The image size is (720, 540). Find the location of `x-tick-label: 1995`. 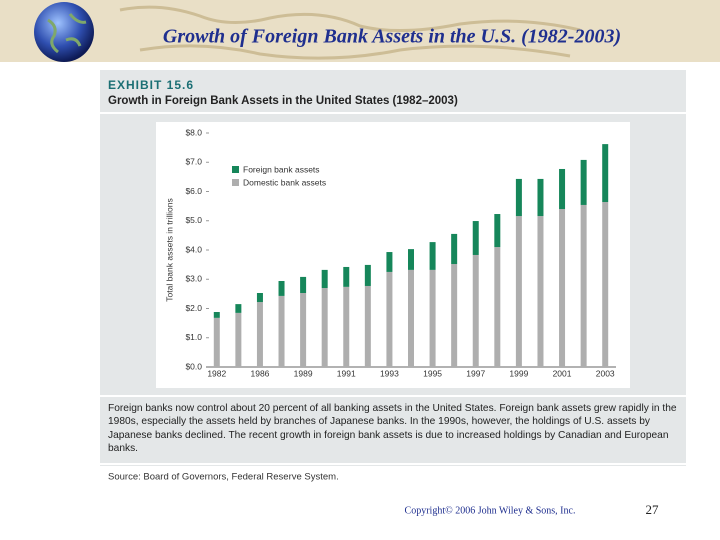

x-tick-label: 1995 is located at coordinates (432, 373).